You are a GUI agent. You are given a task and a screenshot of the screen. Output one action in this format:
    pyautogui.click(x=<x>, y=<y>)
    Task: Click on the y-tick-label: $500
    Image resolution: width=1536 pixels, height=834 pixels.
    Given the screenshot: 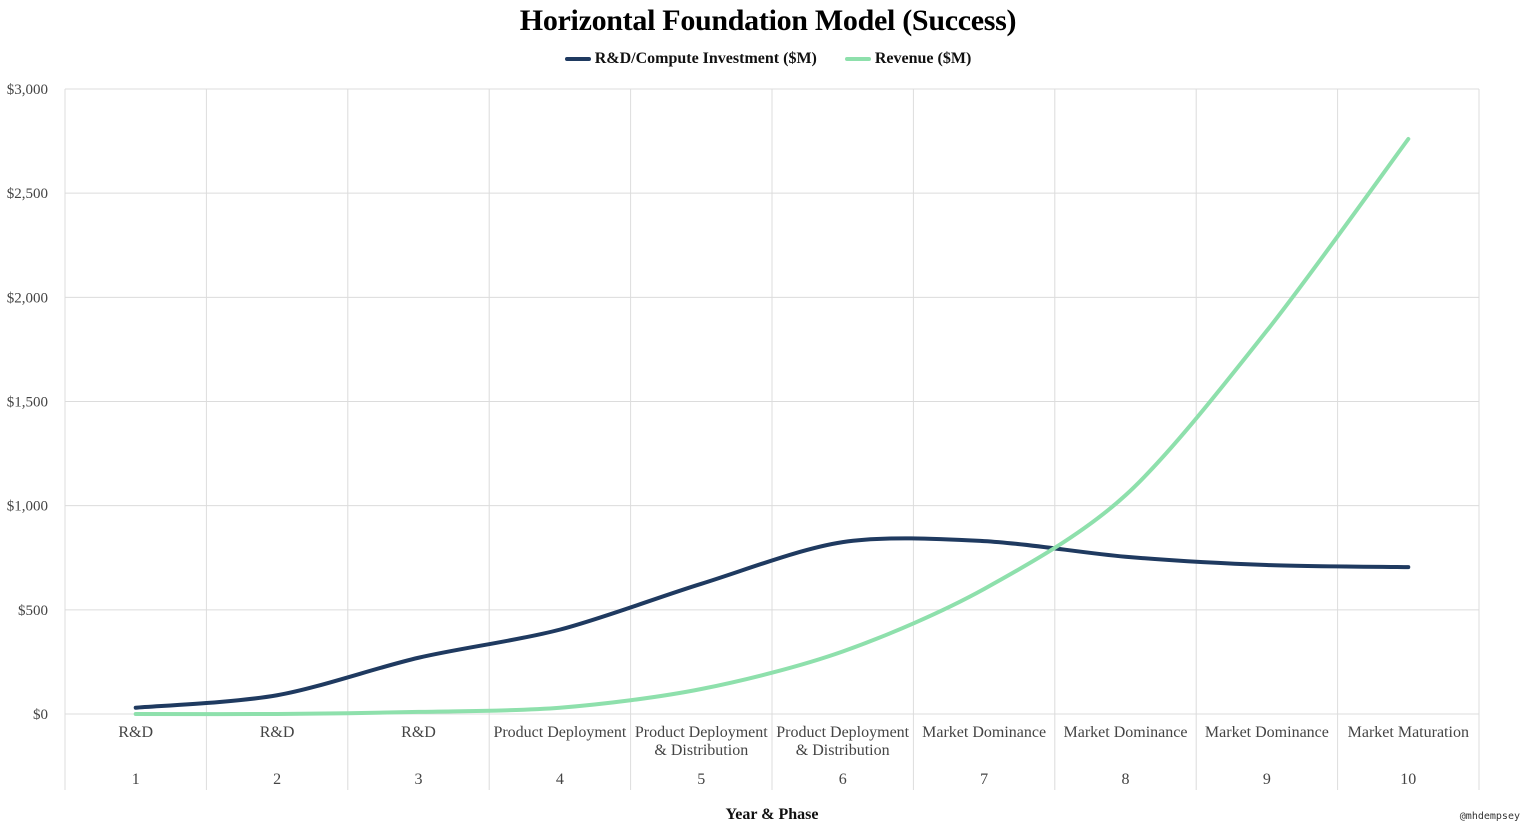 What is the action you would take?
    pyautogui.click(x=33, y=611)
    